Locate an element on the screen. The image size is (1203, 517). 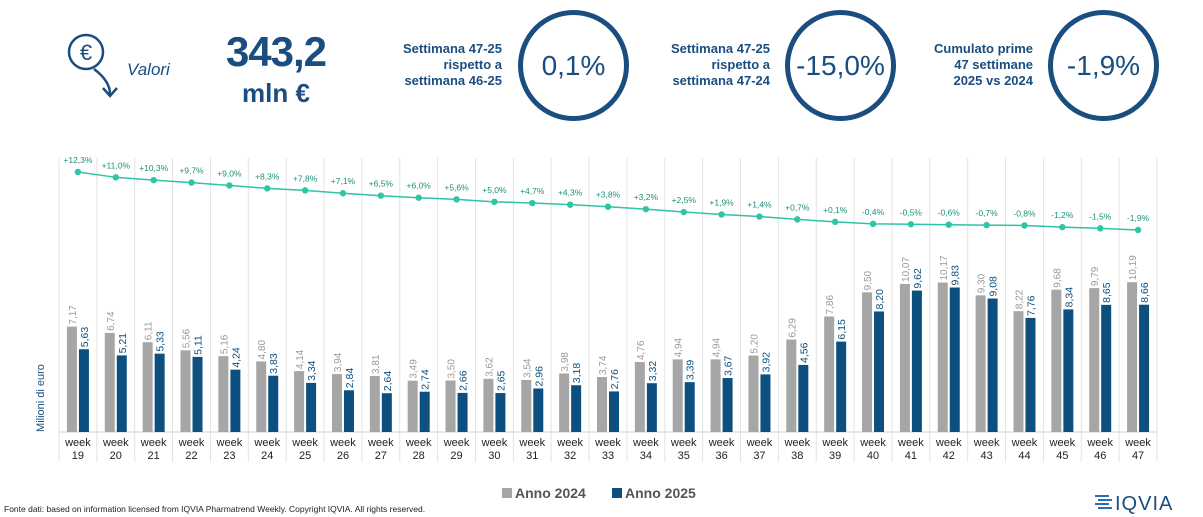
cumulative-label: +0,7% is located at coordinates (797, 207).